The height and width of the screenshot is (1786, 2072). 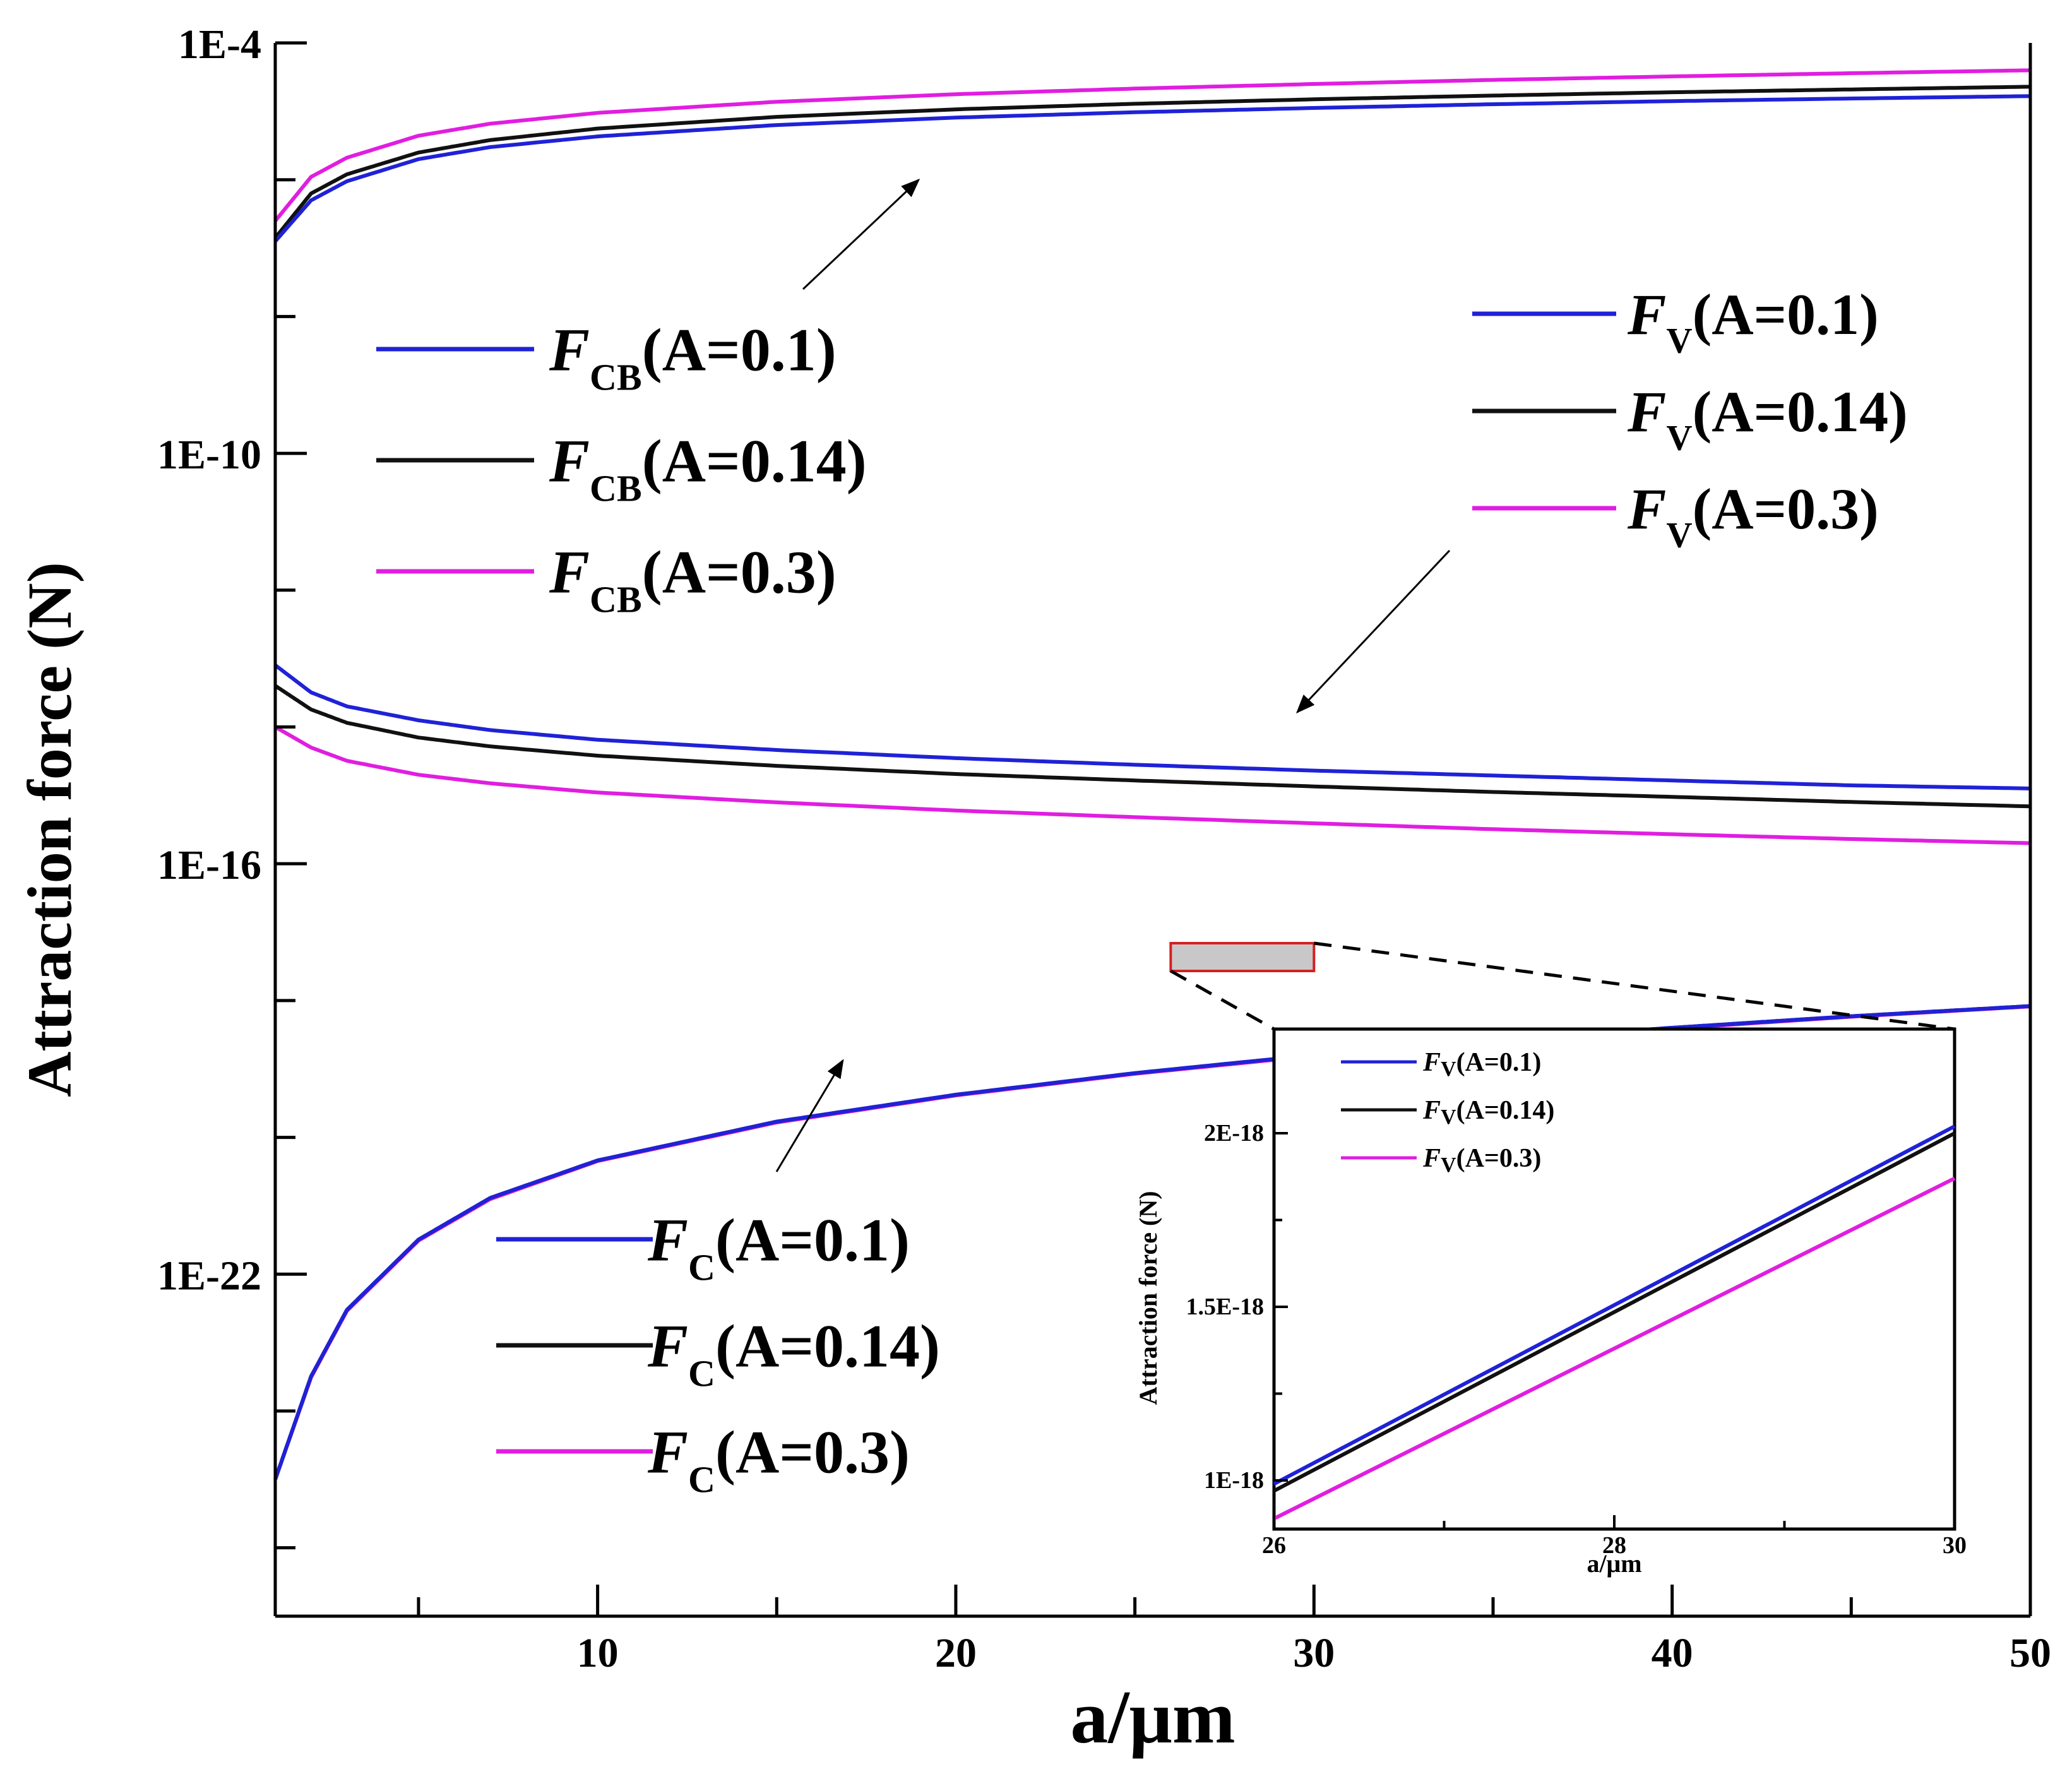 What do you see at coordinates (1767, 418) in the screenshot?
I see `legend-label: FV(A=0.14)` at bounding box center [1767, 418].